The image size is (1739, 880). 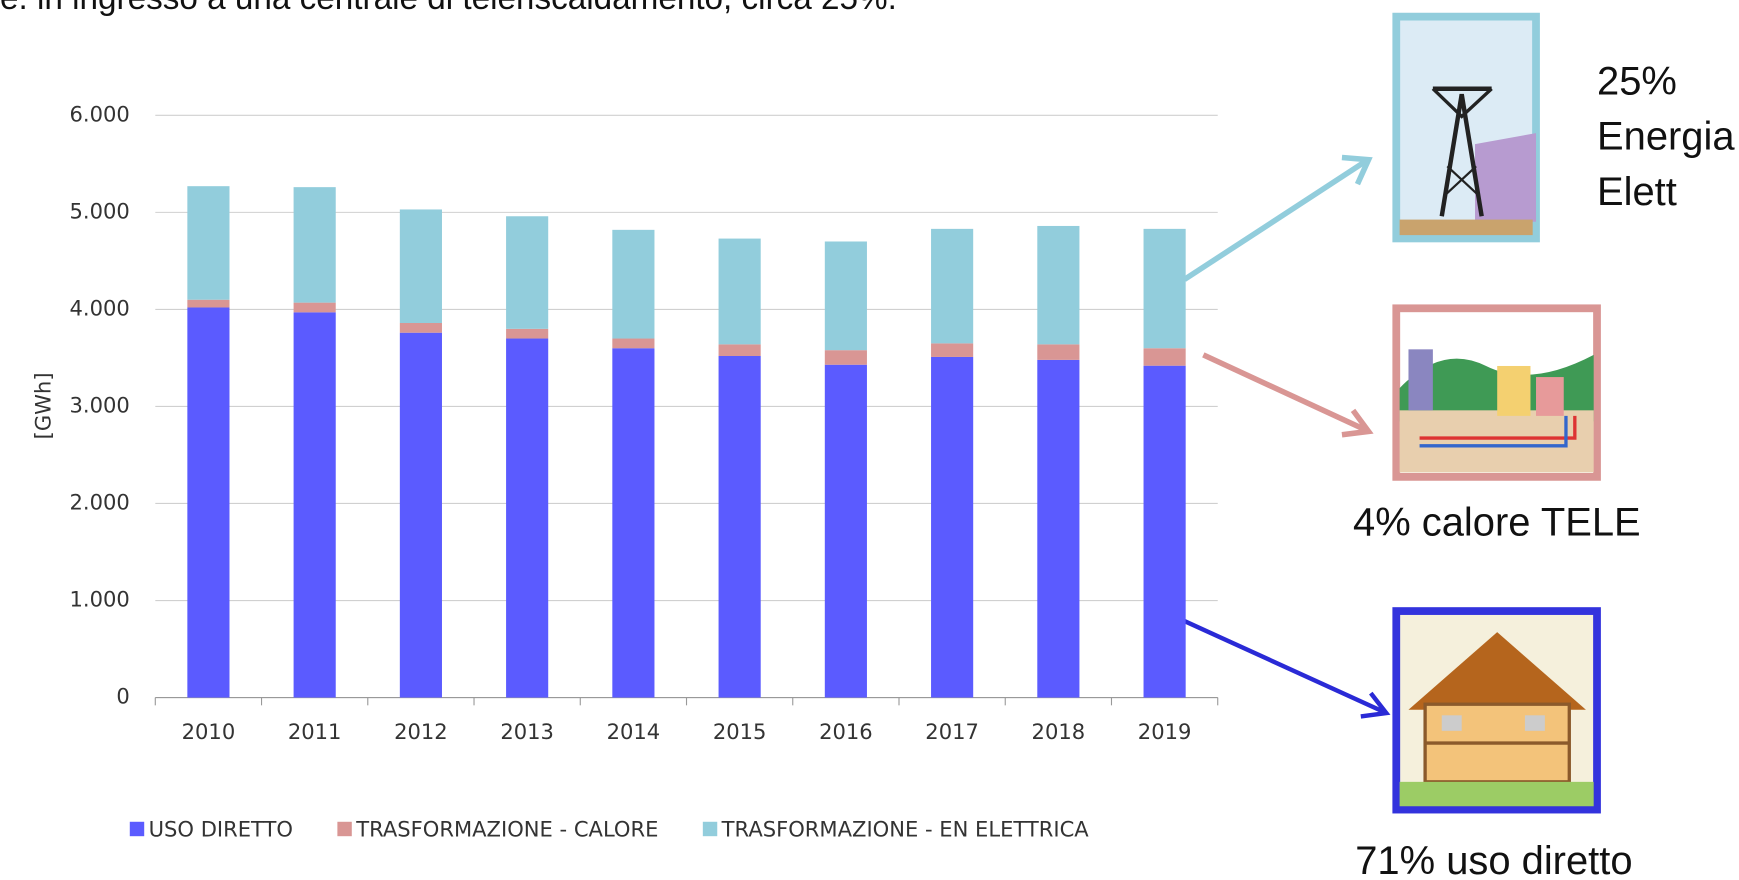 What do you see at coordinates (99, 501) in the screenshot?
I see `y-tick-label: 2.000` at bounding box center [99, 501].